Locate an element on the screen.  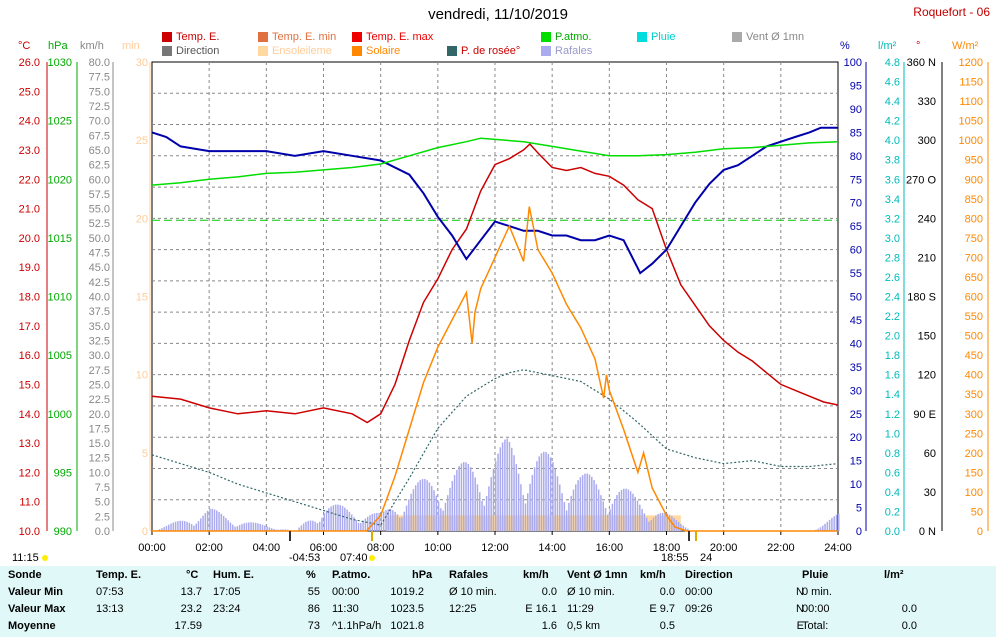
time-tick-label: 20:00 is located at coordinates (724, 548).